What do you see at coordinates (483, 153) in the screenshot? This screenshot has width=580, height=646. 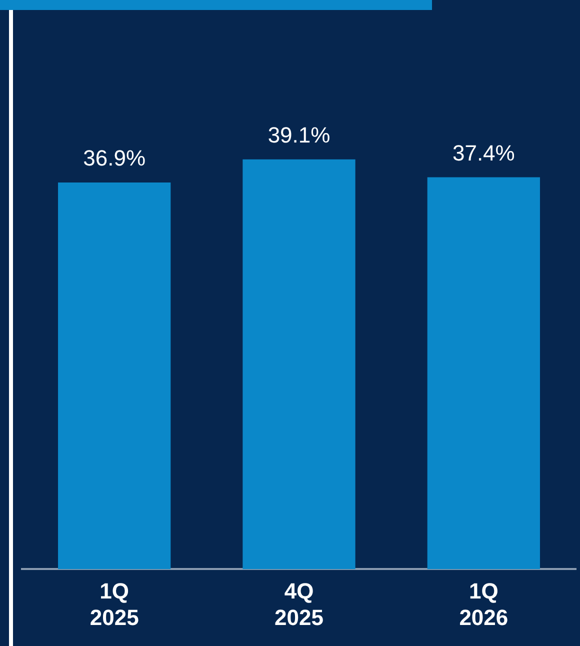 I see `data-label: 37.4%` at bounding box center [483, 153].